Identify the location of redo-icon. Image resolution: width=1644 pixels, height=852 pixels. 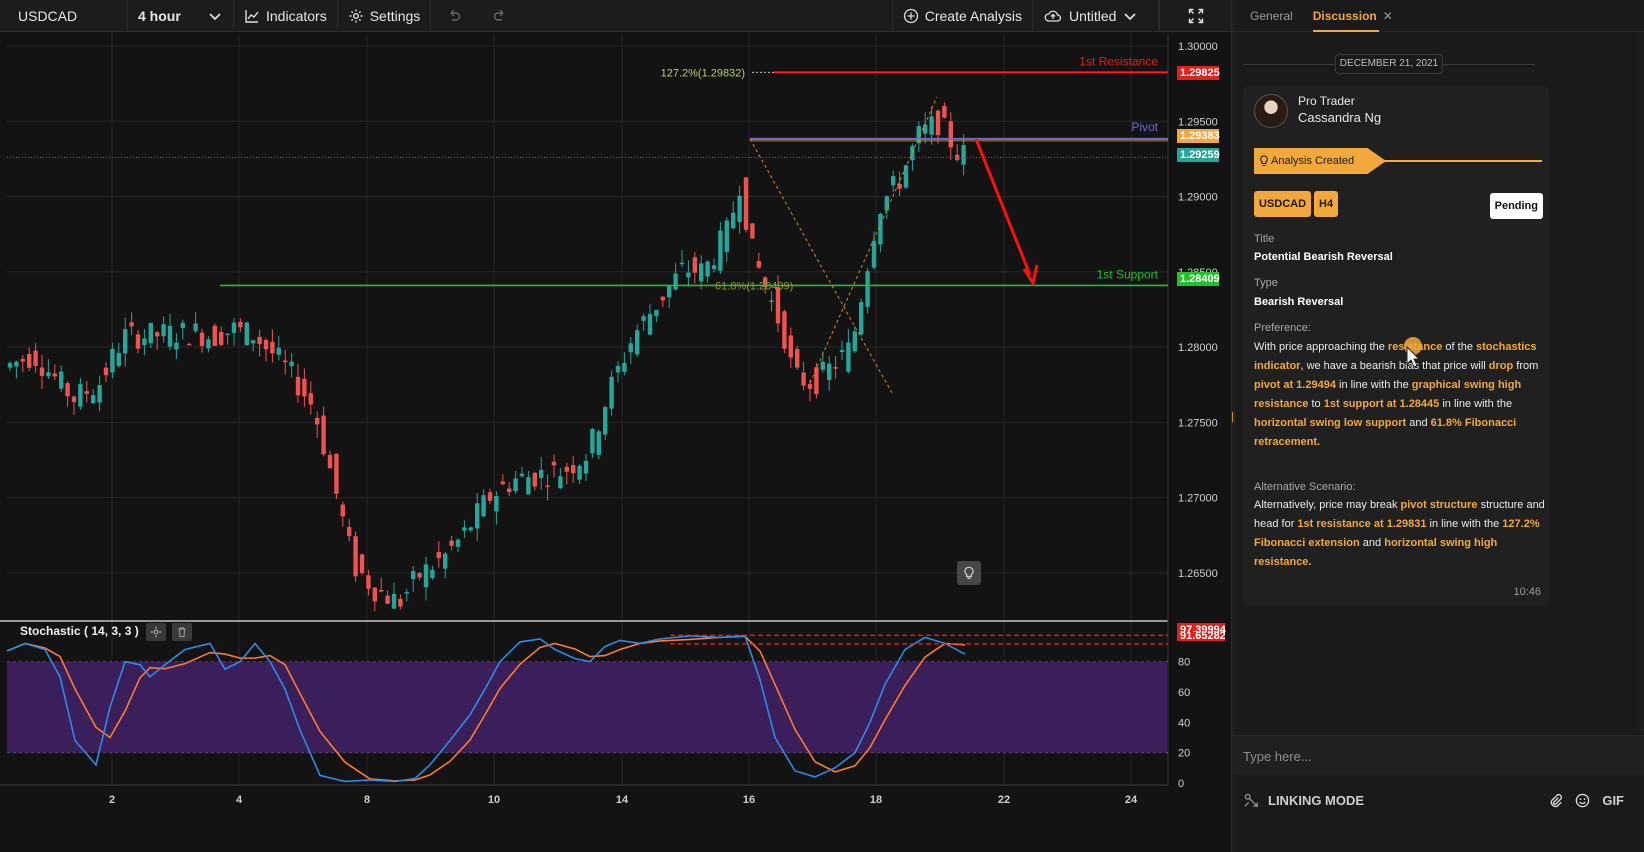
(499, 15).